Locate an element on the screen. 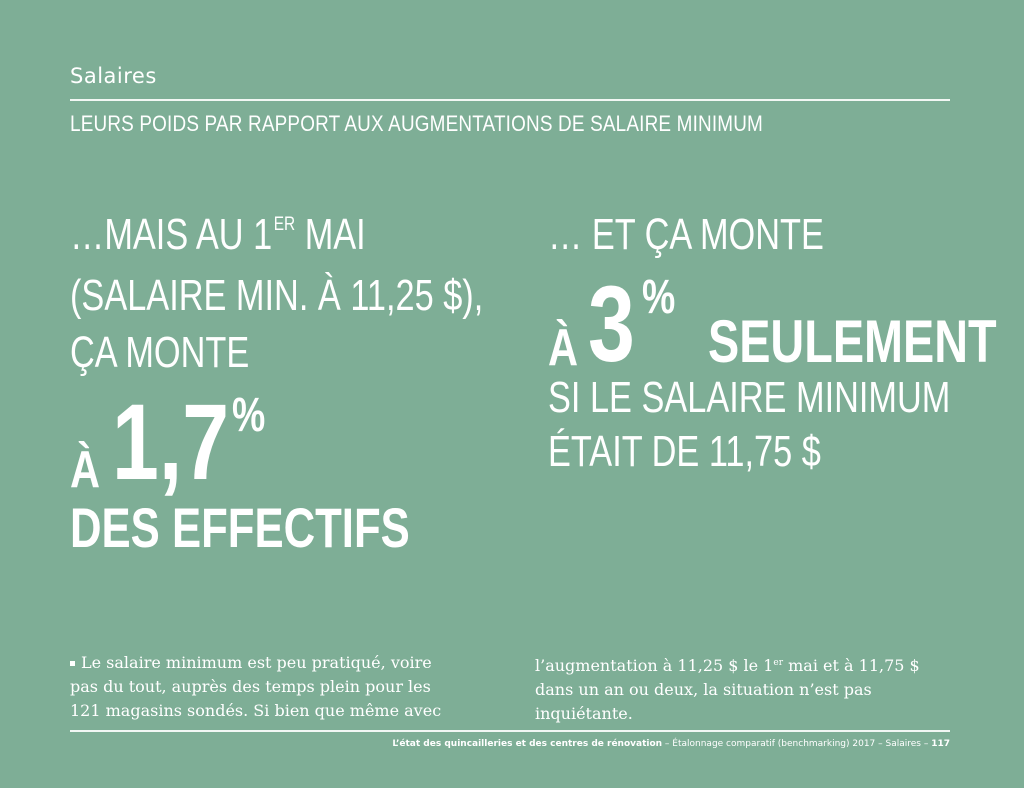 Image resolution: width=1024 pixels, height=788 pixels. left-line-1-sup: ER is located at coordinates (284, 224).